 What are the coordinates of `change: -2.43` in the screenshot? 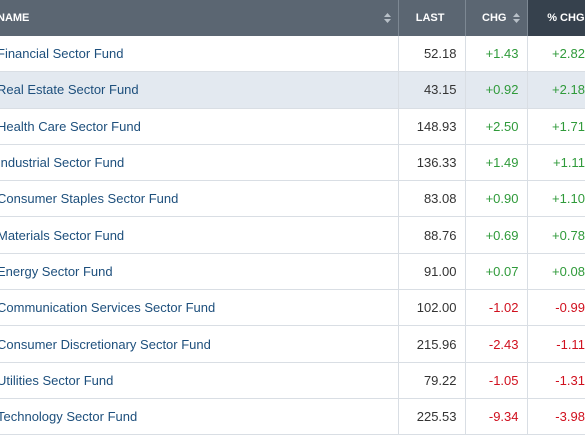 It's located at (496, 344).